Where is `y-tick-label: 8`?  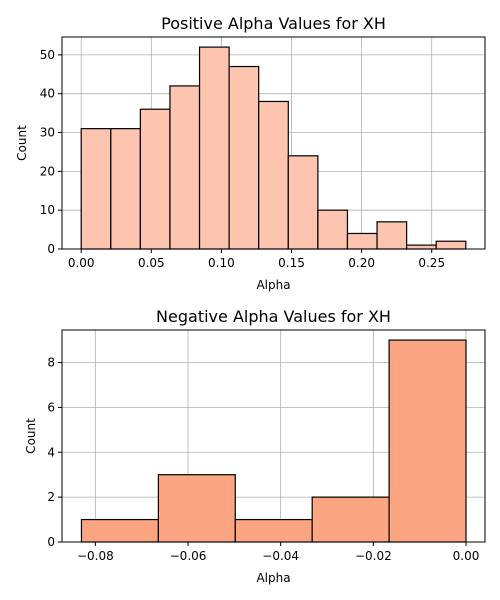
y-tick-label: 8 is located at coordinates (51, 363).